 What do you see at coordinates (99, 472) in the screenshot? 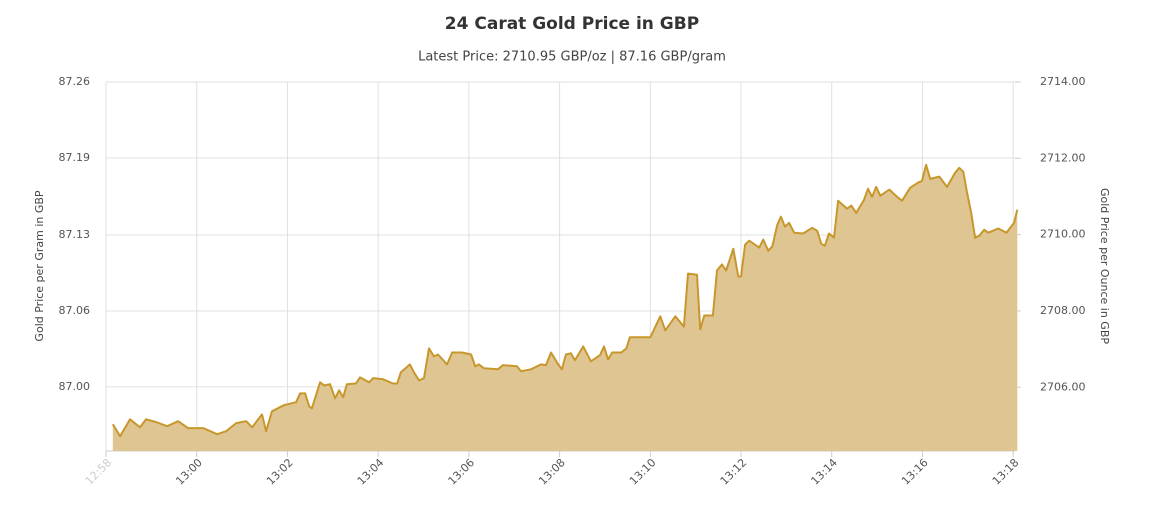
I see `x-tick-label: 12:58` at bounding box center [99, 472].